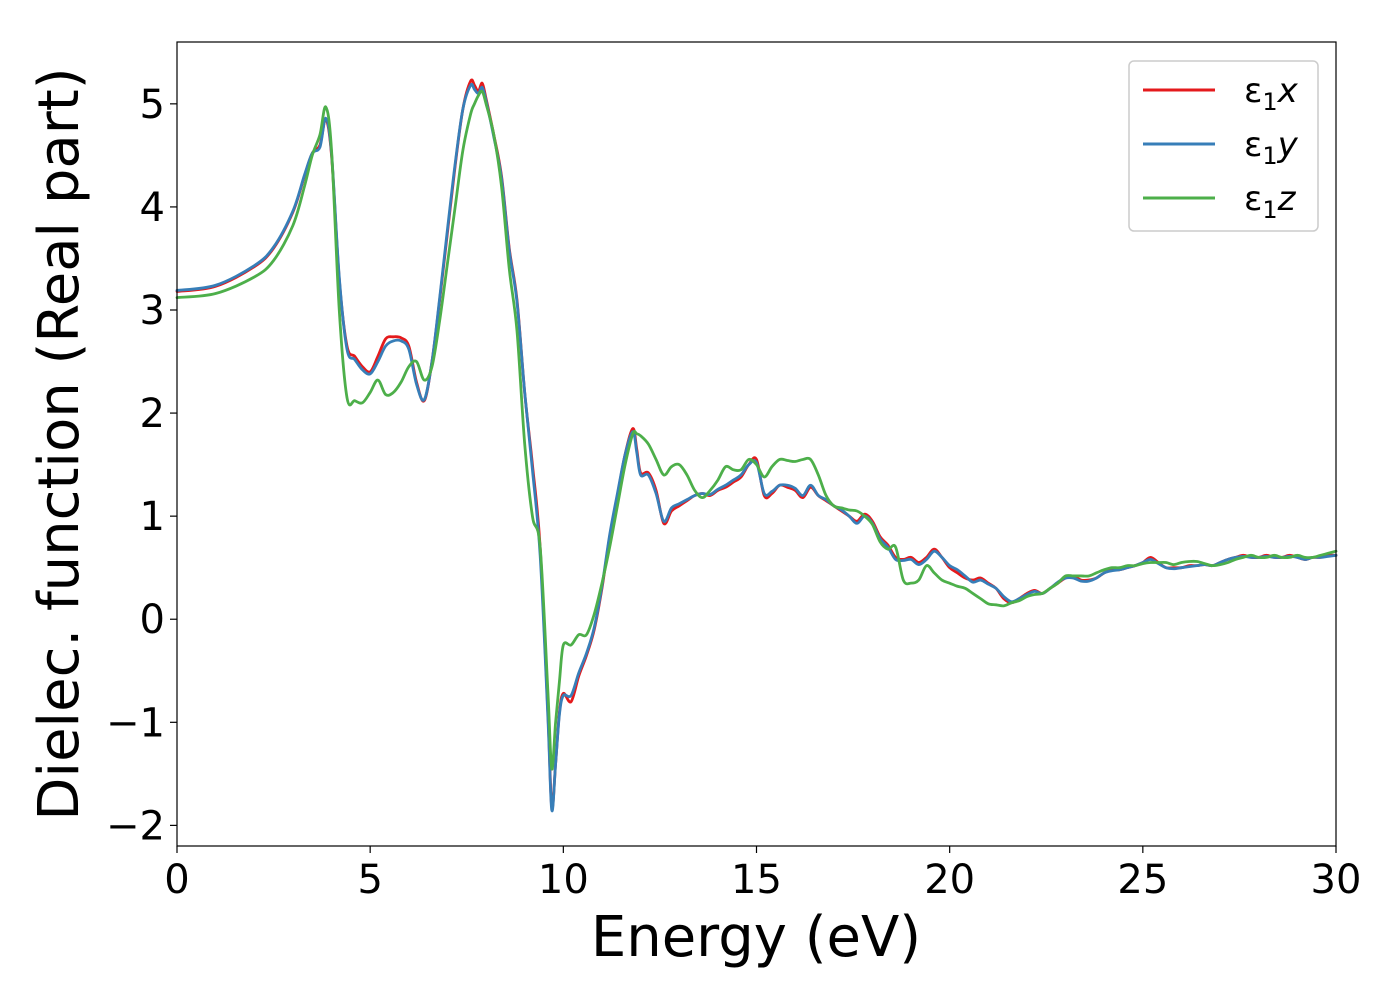  I want to click on y-tick-label: −2, so click(135, 826).